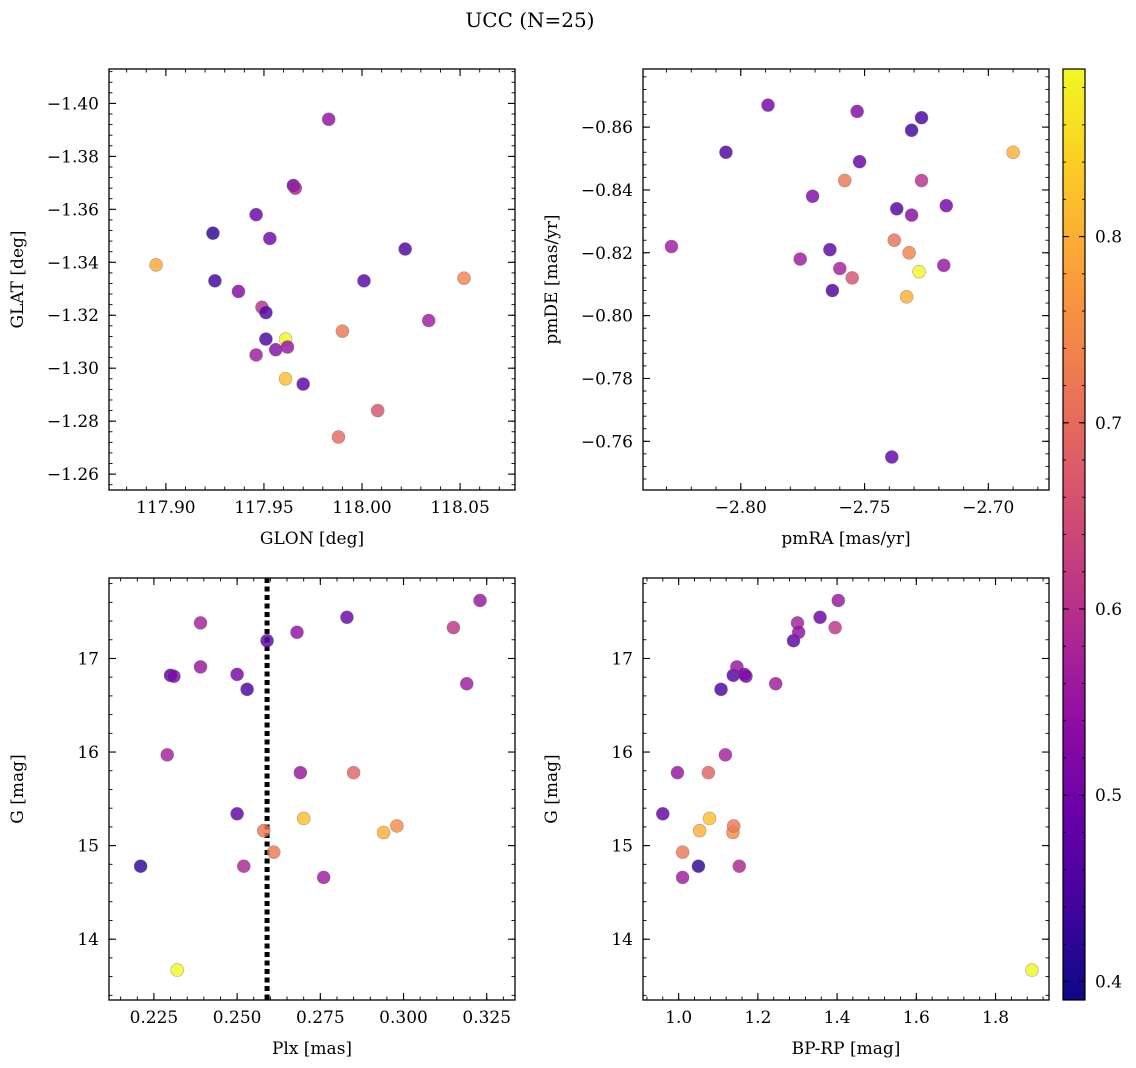 The height and width of the screenshot is (1068, 1136). I want to click on colorbar-gradient, so click(1074, 534).